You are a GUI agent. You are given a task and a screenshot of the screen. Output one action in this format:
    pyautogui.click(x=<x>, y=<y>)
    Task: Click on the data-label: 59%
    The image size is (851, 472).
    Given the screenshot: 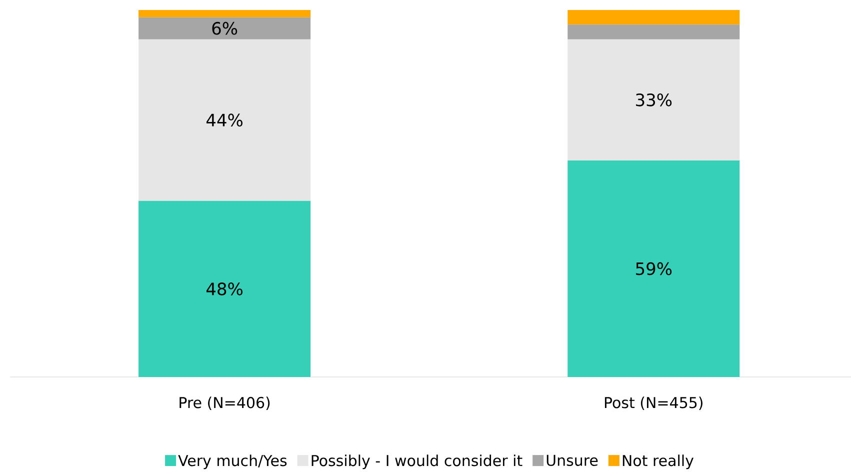 What is the action you would take?
    pyautogui.click(x=654, y=269)
    